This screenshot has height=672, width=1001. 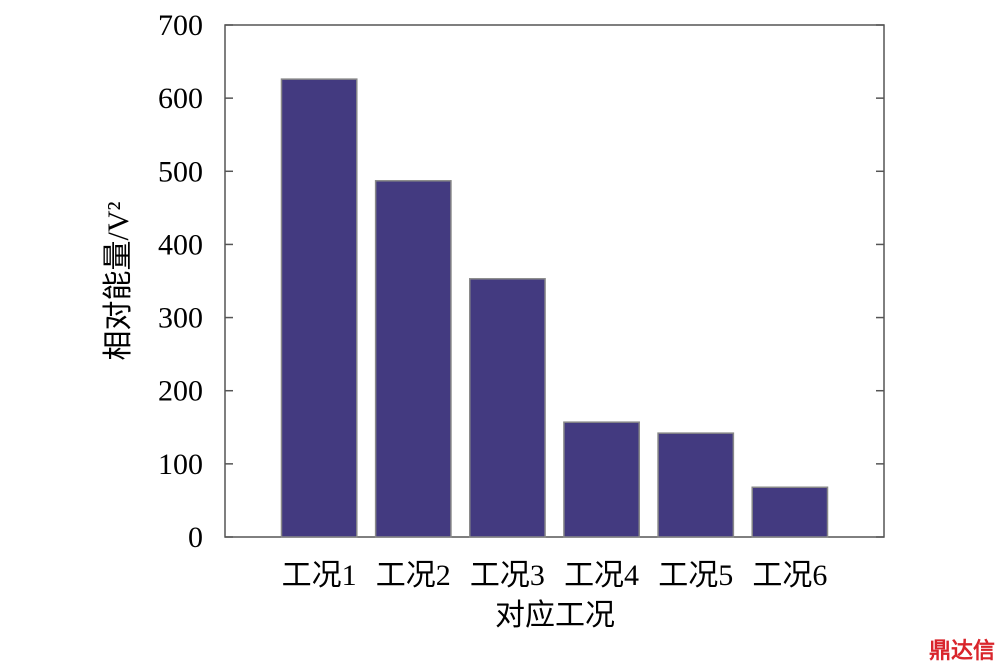 What do you see at coordinates (180, 391) in the screenshot?
I see `y-tick-label: 200` at bounding box center [180, 391].